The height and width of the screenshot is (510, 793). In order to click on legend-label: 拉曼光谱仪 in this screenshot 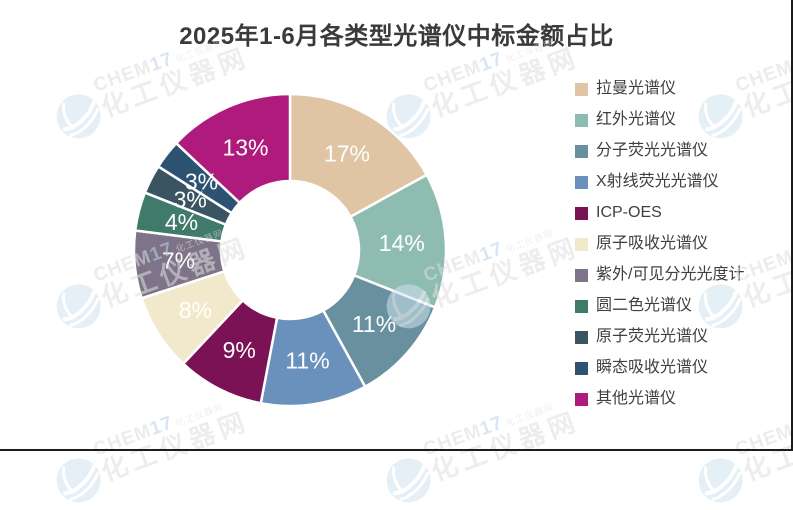, I will do `click(636, 88)`.